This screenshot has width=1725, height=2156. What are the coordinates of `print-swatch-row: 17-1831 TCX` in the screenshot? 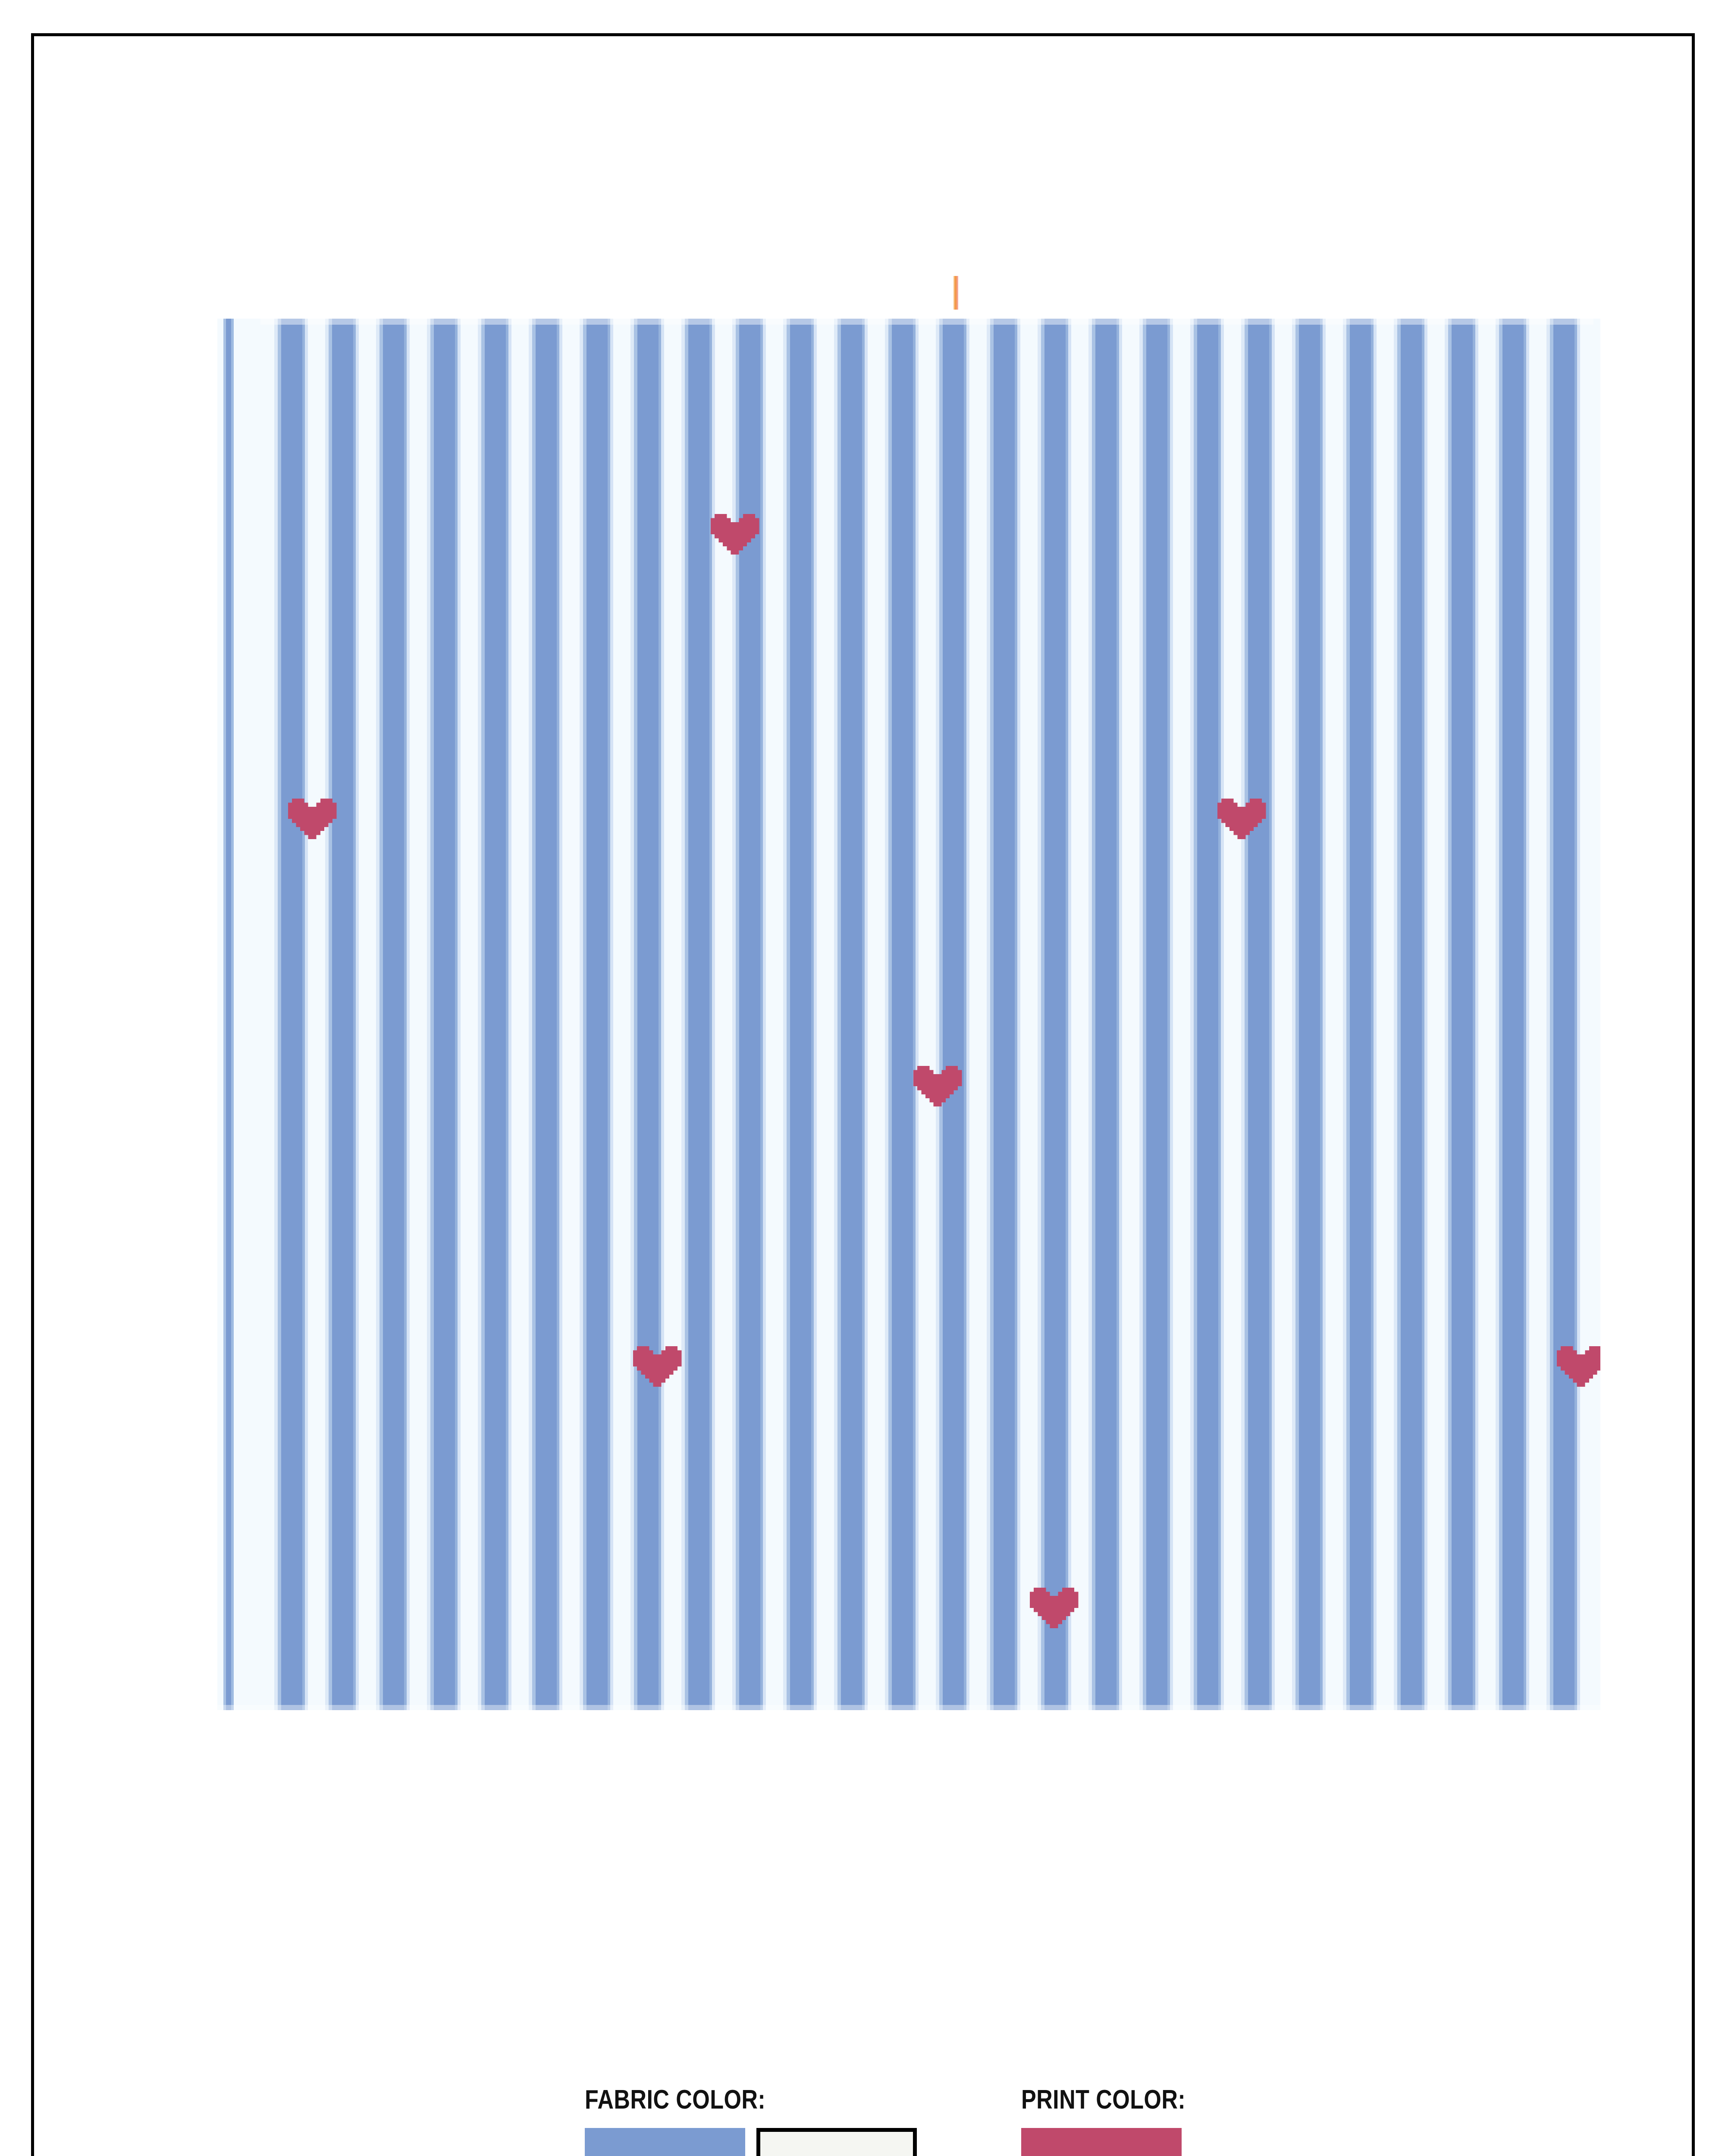 It's located at (1101, 2142).